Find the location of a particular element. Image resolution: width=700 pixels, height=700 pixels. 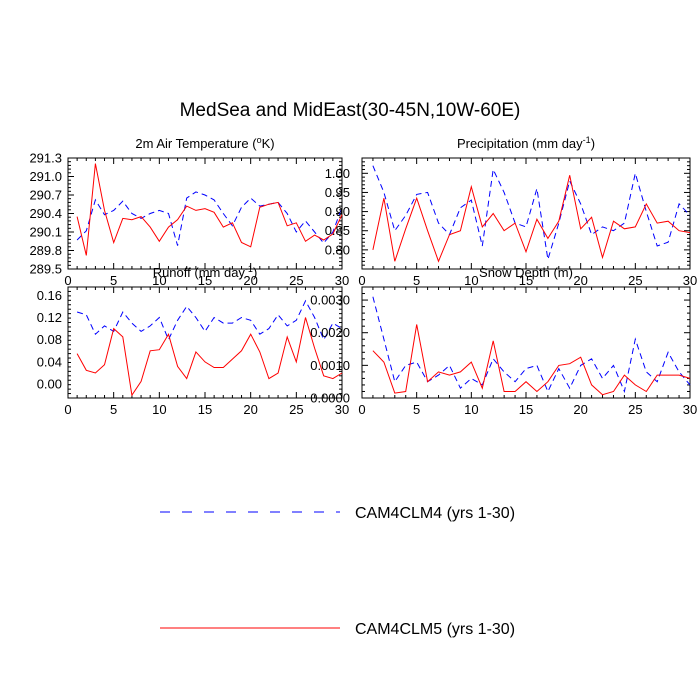

y-tick-label: 0.80 is located at coordinates (337, 249).